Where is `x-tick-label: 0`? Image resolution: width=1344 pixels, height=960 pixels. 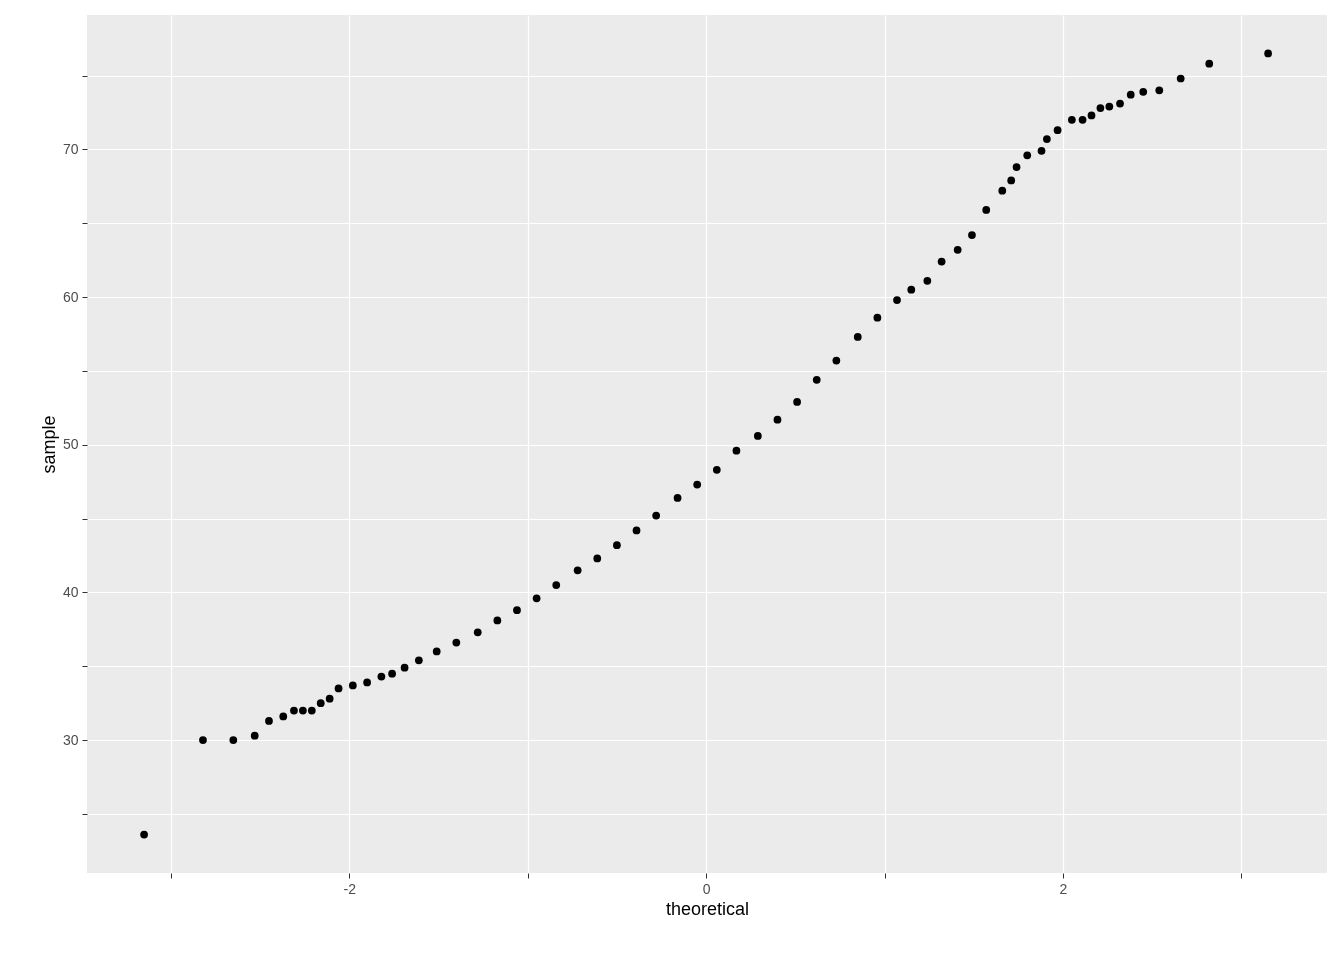 x-tick-label: 0 is located at coordinates (706, 888).